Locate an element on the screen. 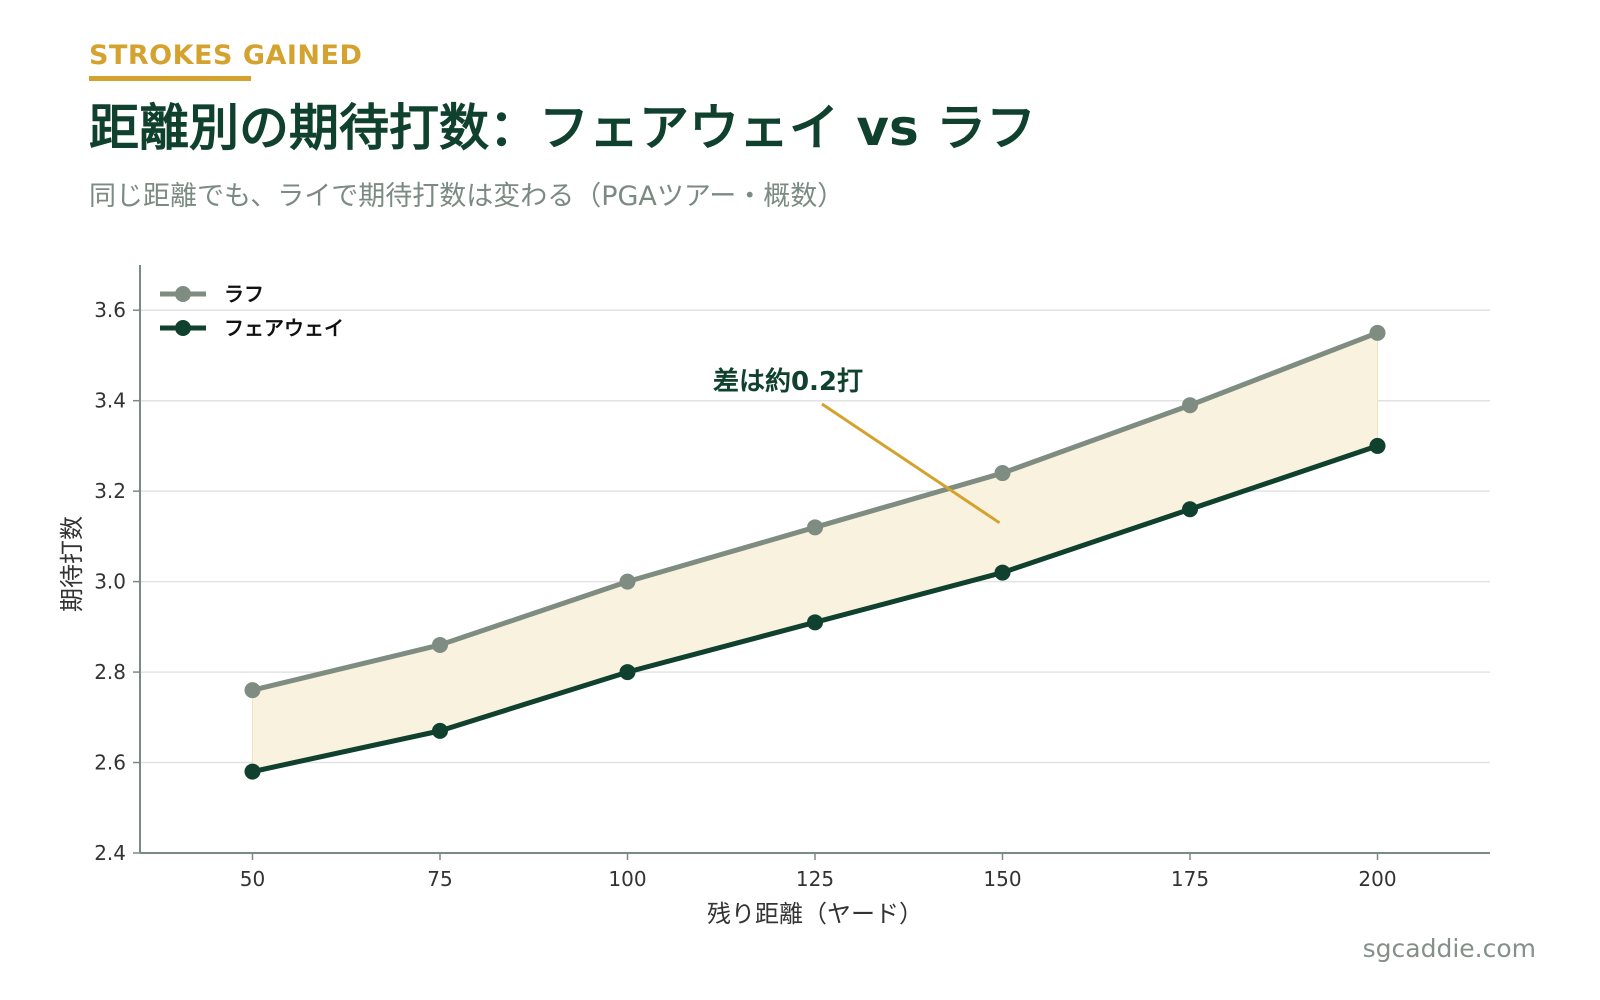  y-ticks: 2.4 2.6 2.8 3.0 3.2 3.4 3.6 is located at coordinates (117, 581).